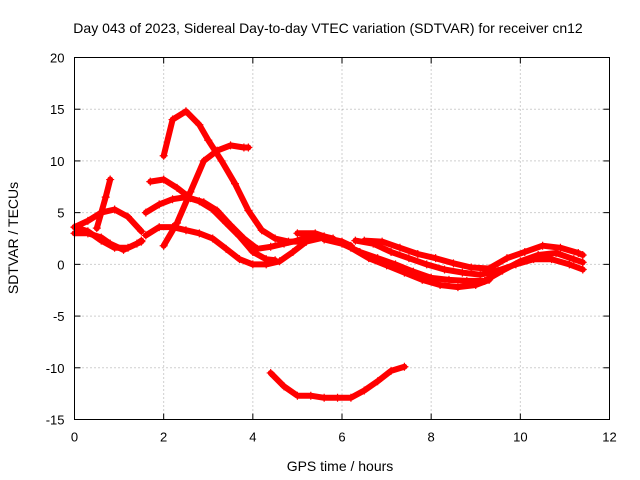 This screenshot has height=480, width=640. Describe the element at coordinates (57, 109) in the screenshot. I see `y-tick-label: 15` at that location.